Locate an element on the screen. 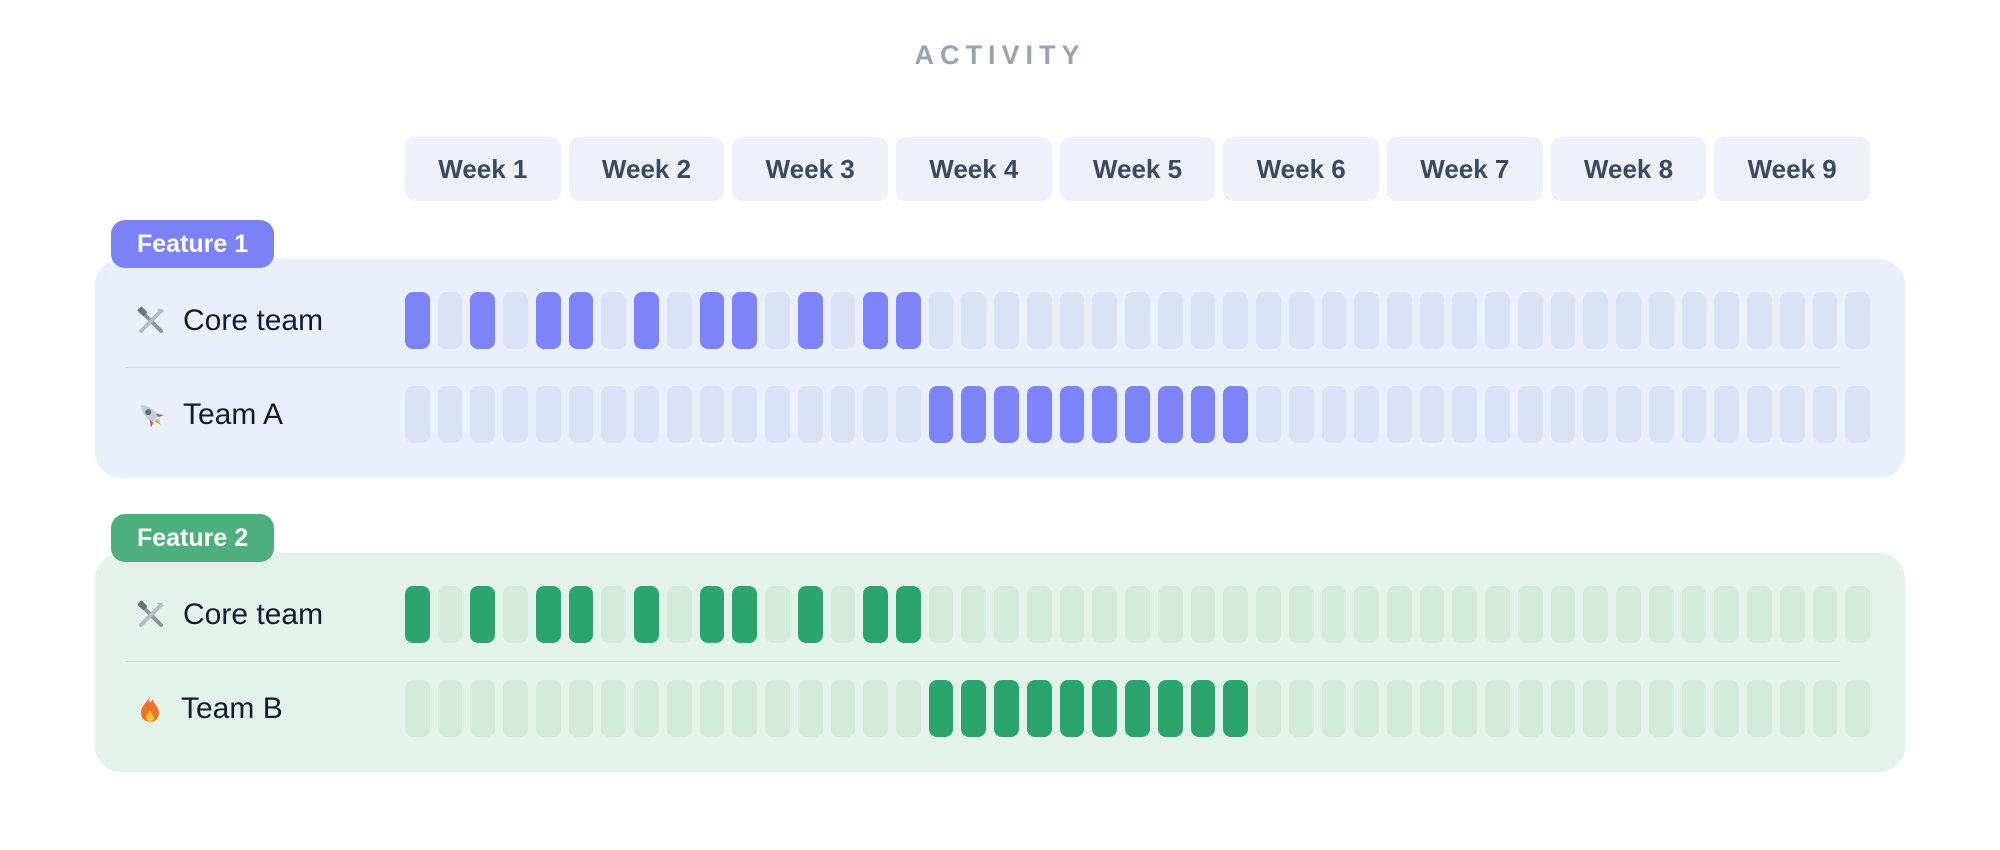 The height and width of the screenshot is (850, 2000). page-title: ACTIVITY is located at coordinates (1000, 55).